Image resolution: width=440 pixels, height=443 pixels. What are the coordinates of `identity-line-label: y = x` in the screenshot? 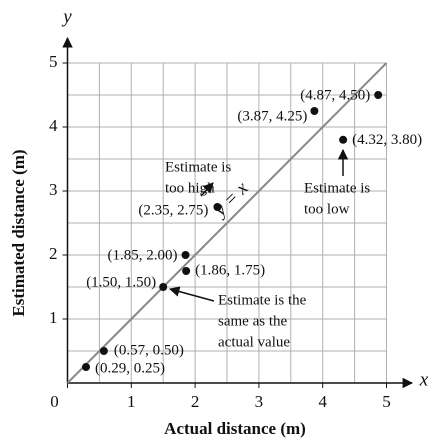 It's located at (231, 199).